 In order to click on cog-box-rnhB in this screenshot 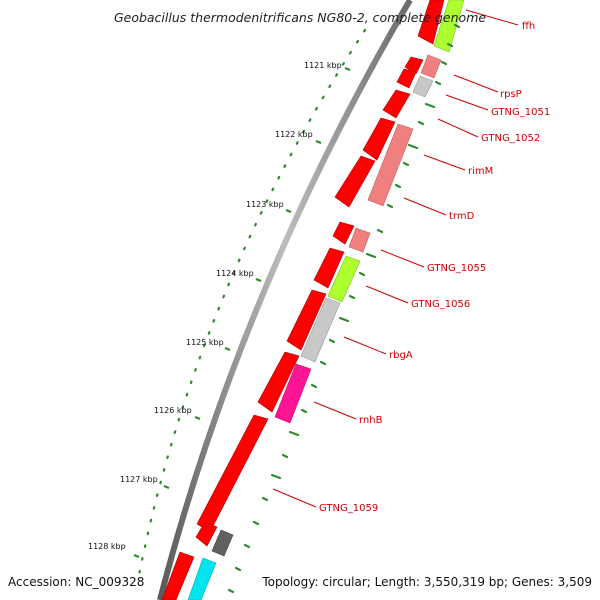, I will do `click(293, 393)`.